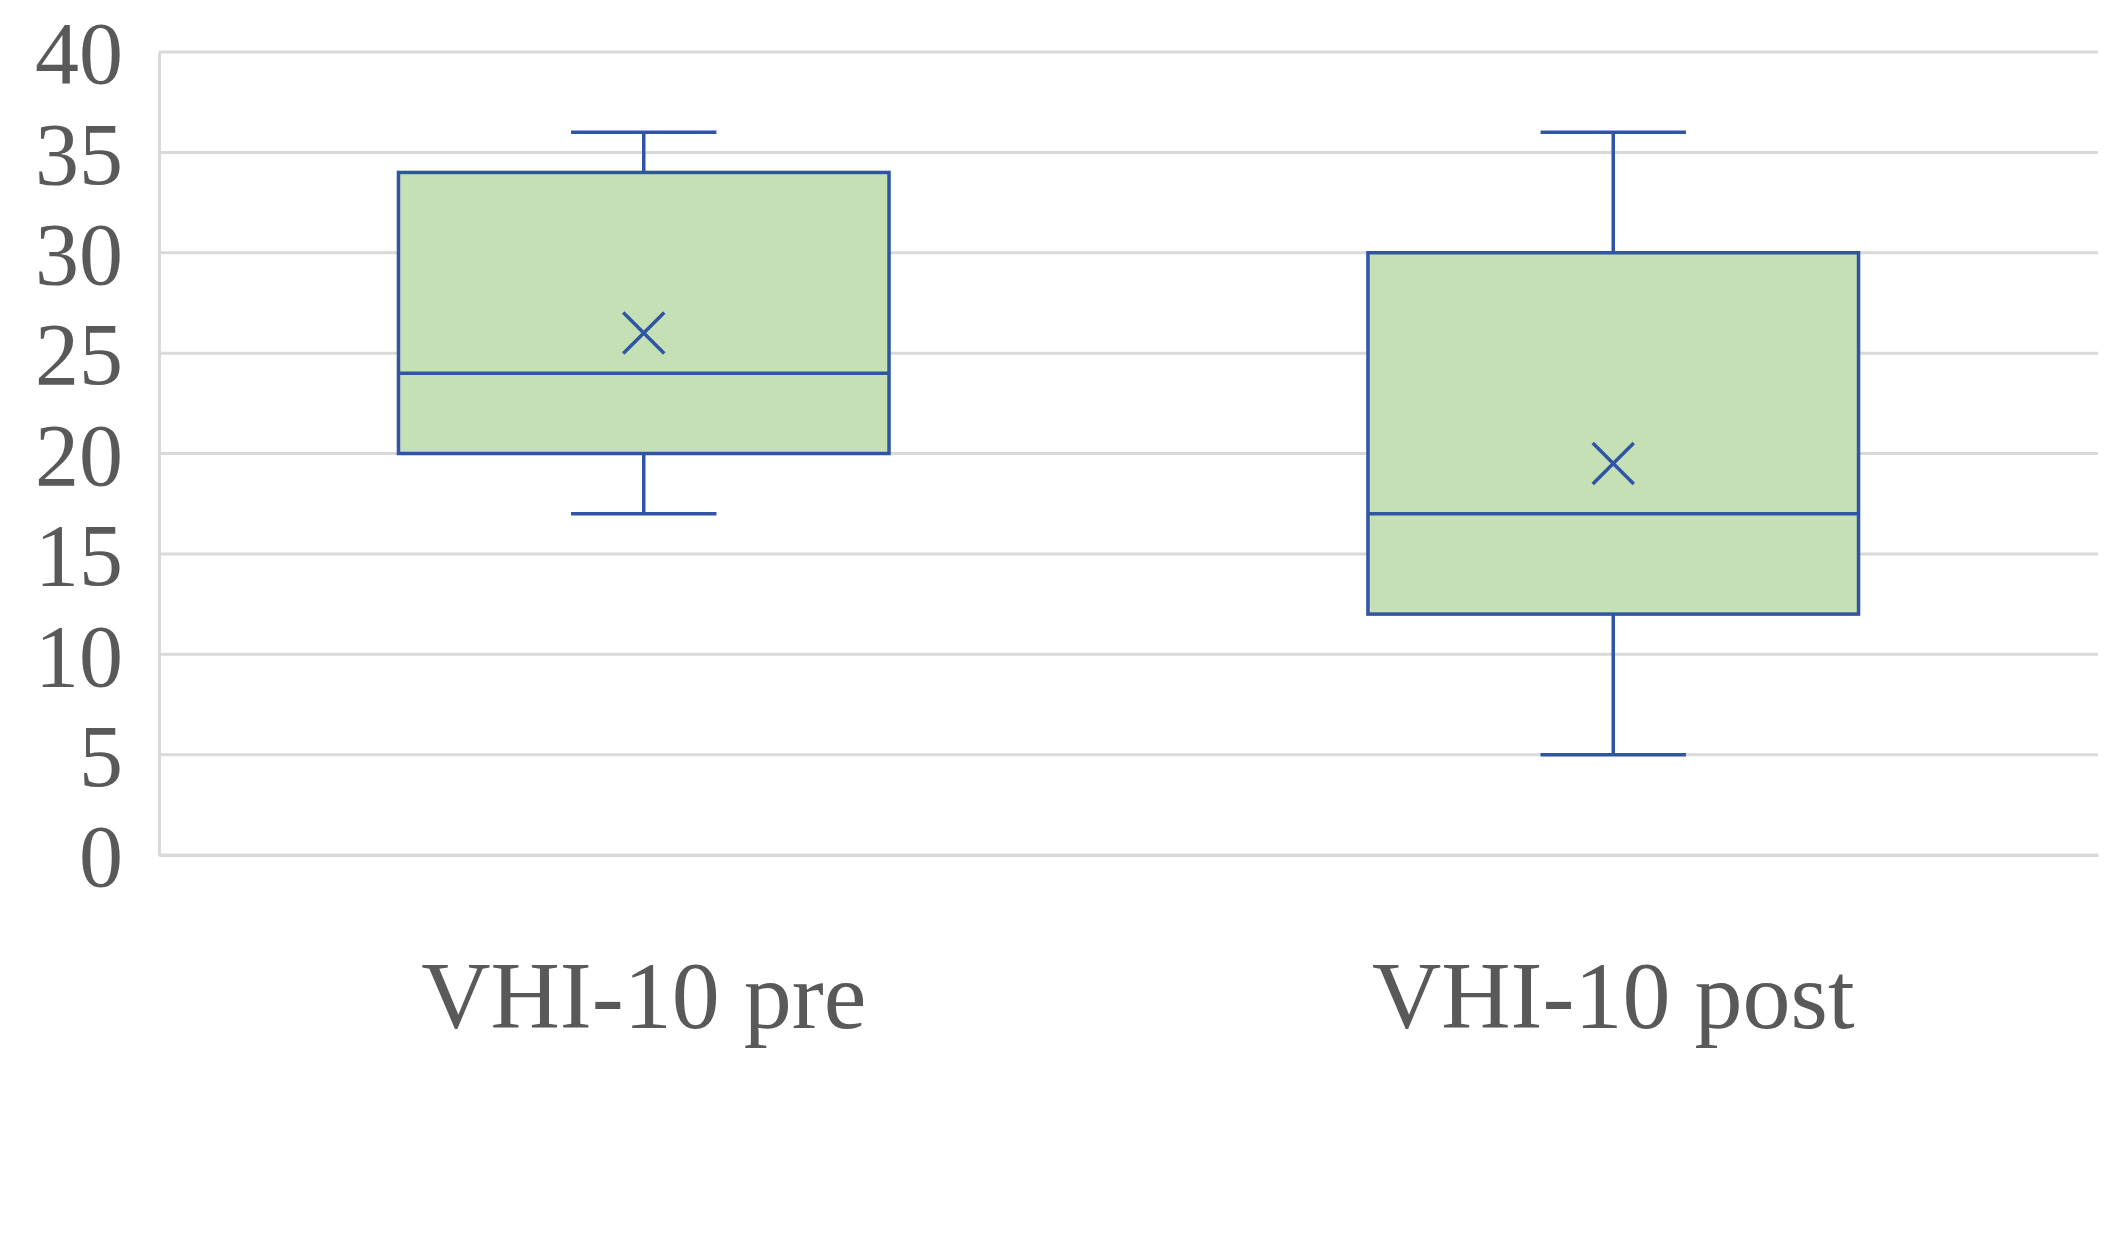  I want to click on y-tick-label: 30, so click(79, 255).